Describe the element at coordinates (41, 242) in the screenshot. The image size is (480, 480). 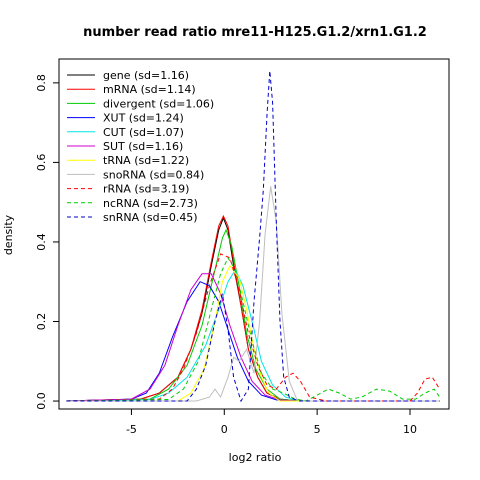
I see `y-tick-label: 0.4` at that location.